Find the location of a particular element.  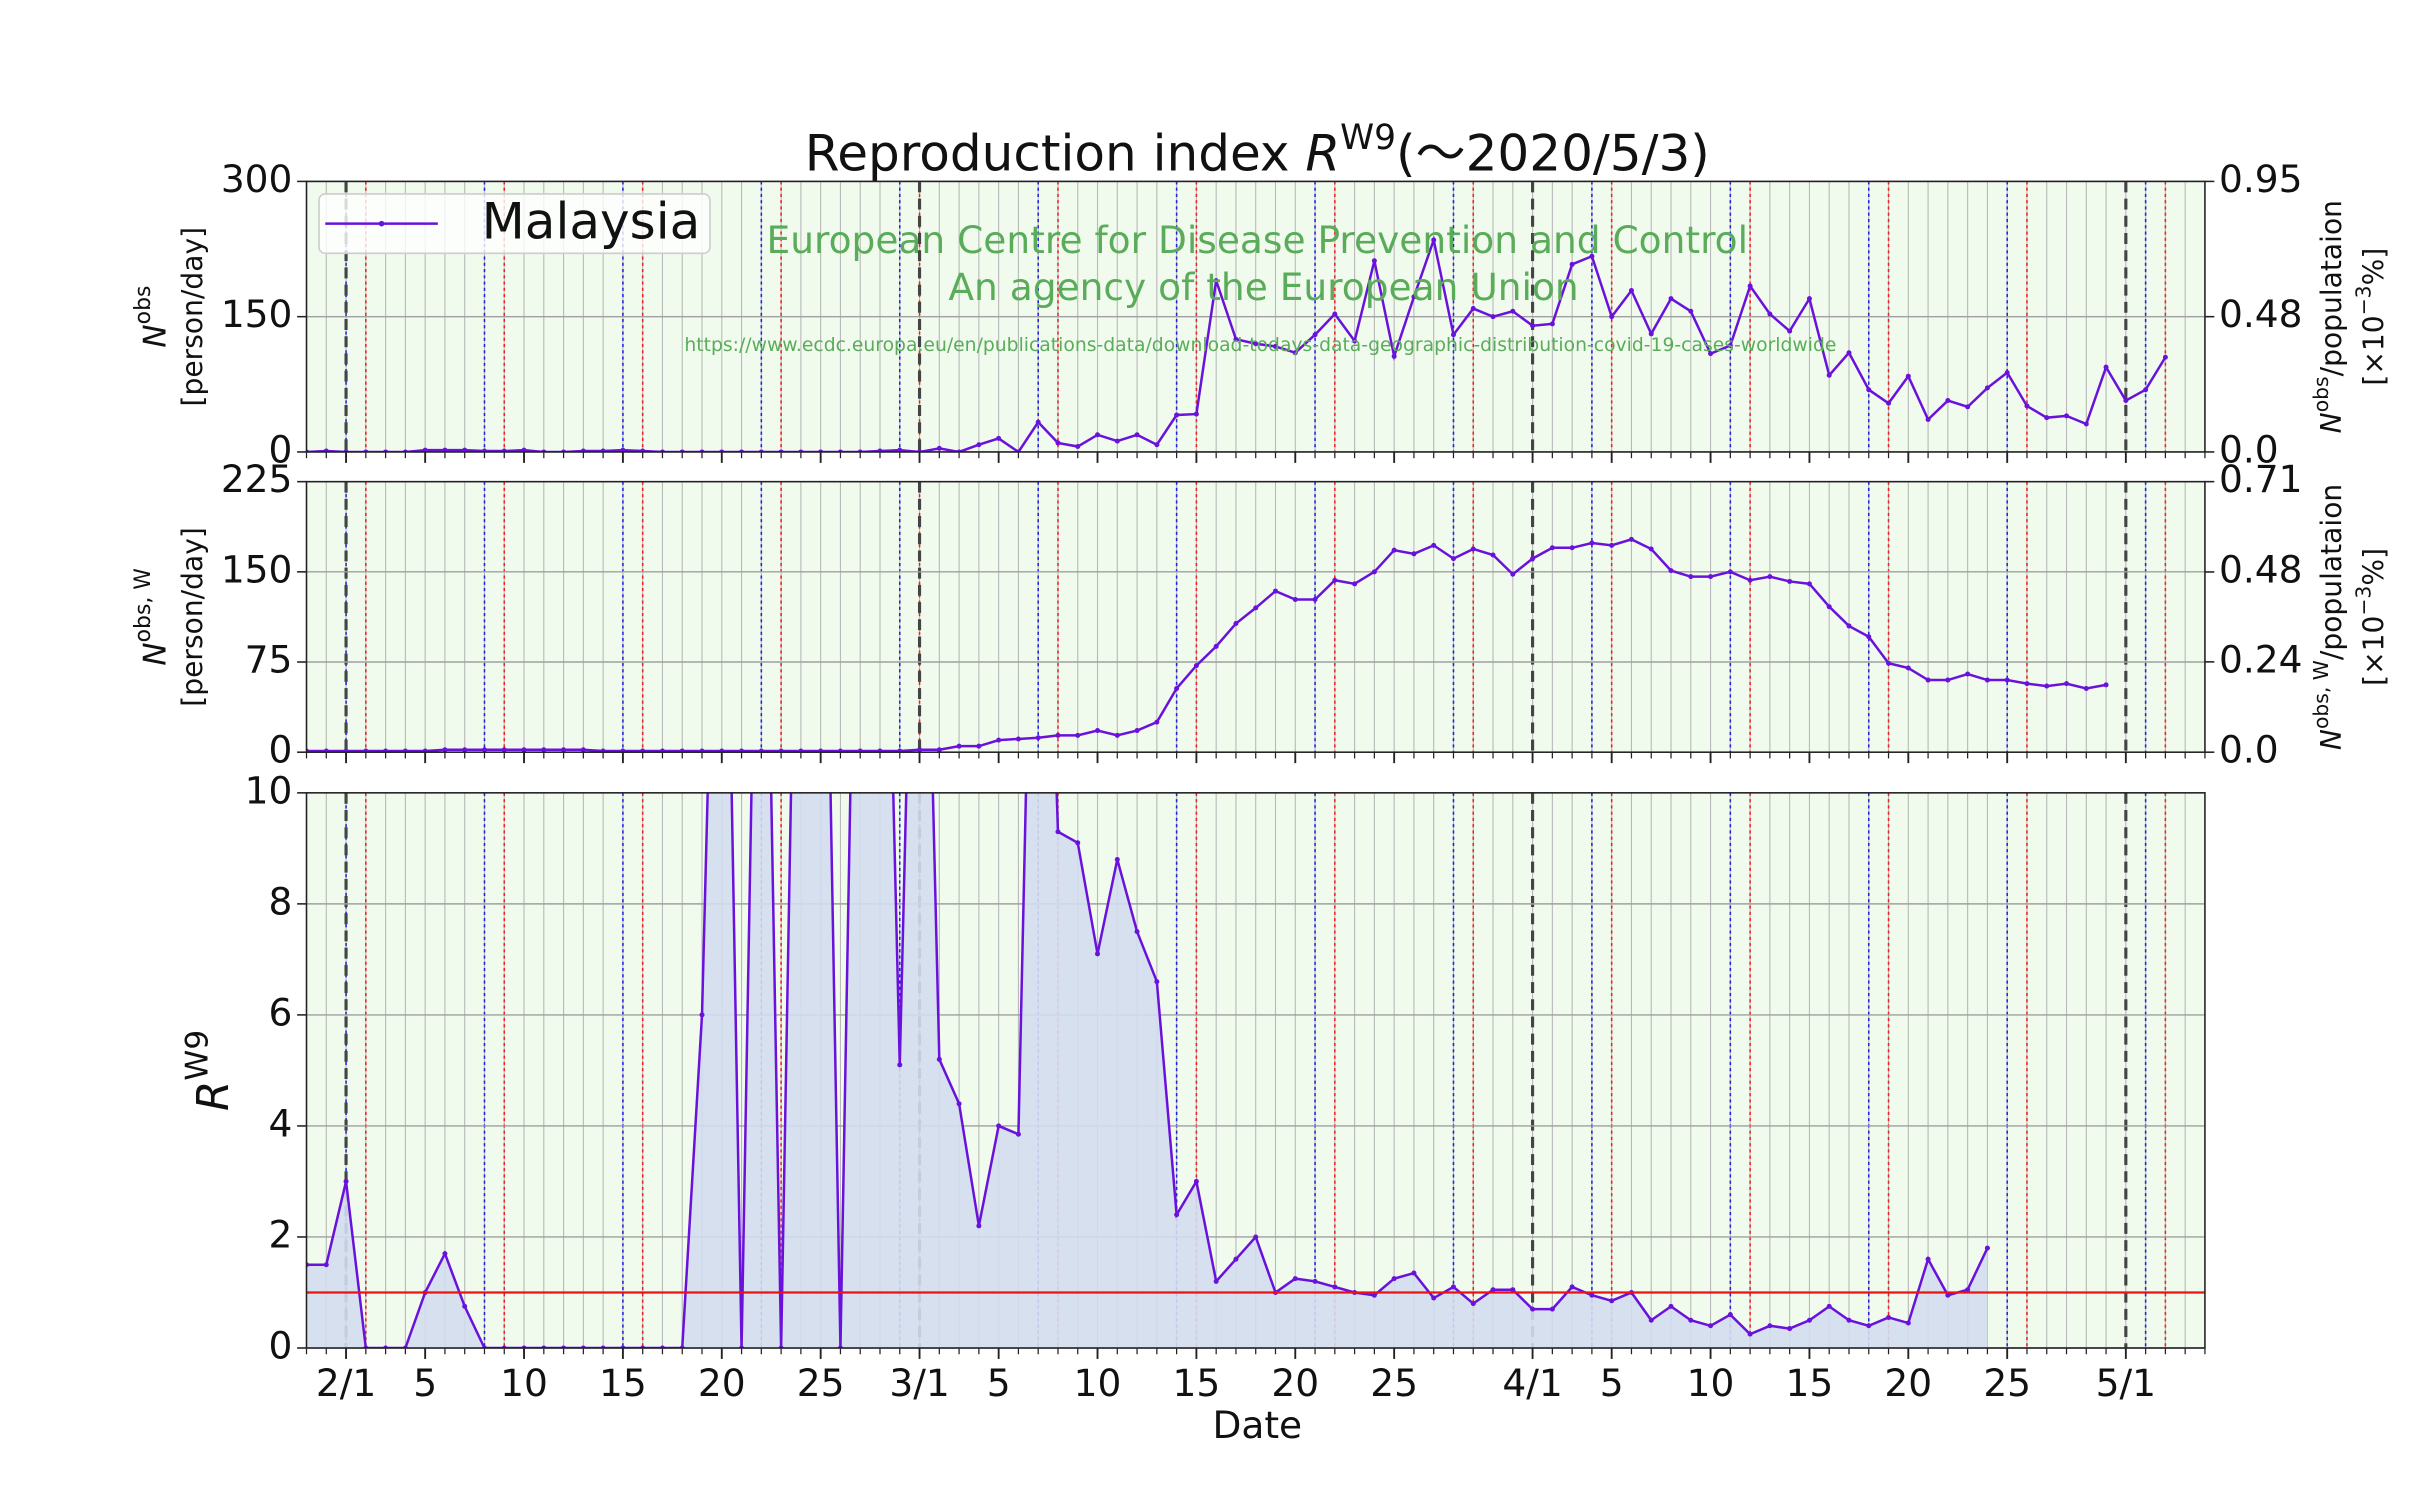

y-tick-label: 2 is located at coordinates (281, 1234).